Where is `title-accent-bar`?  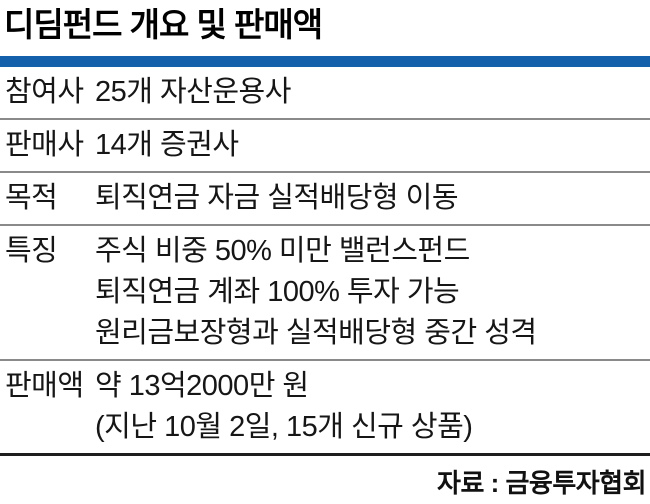 title-accent-bar is located at coordinates (325, 61).